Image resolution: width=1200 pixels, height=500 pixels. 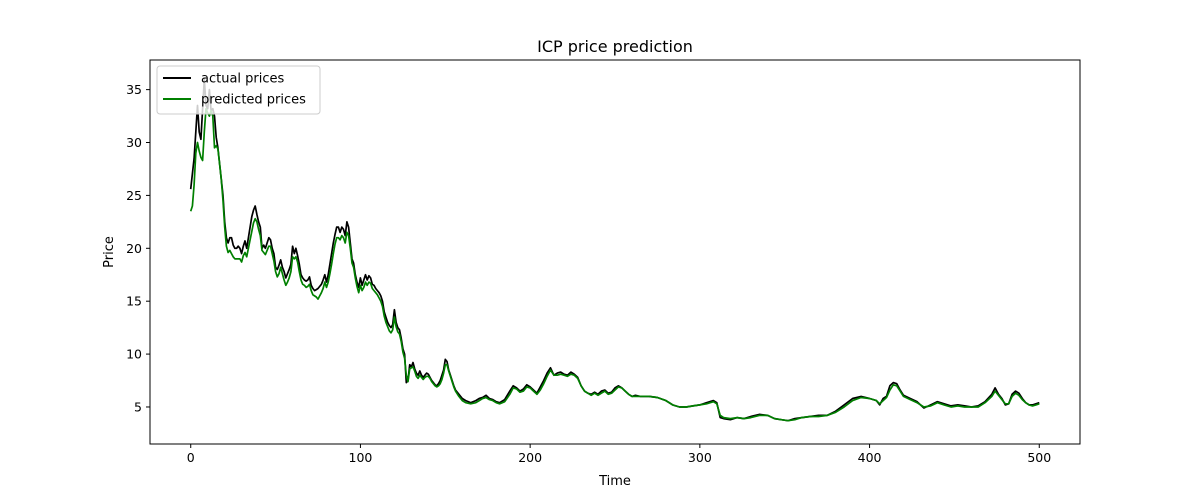 I want to click on x-tick-label: 400, so click(x=870, y=457).